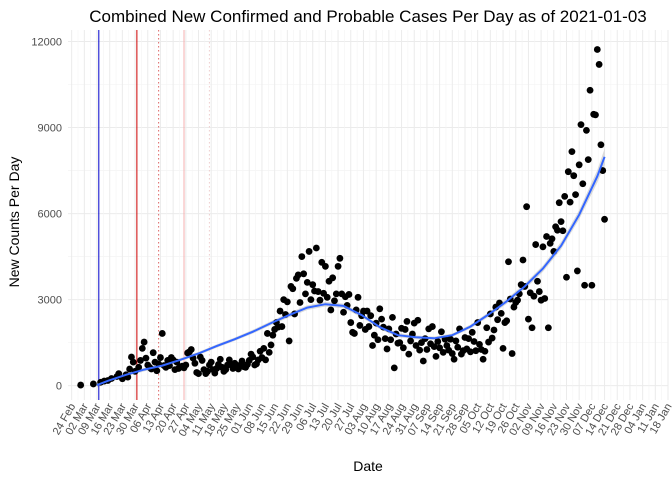  I want to click on y-tick-label: 12000, so click(46, 42).